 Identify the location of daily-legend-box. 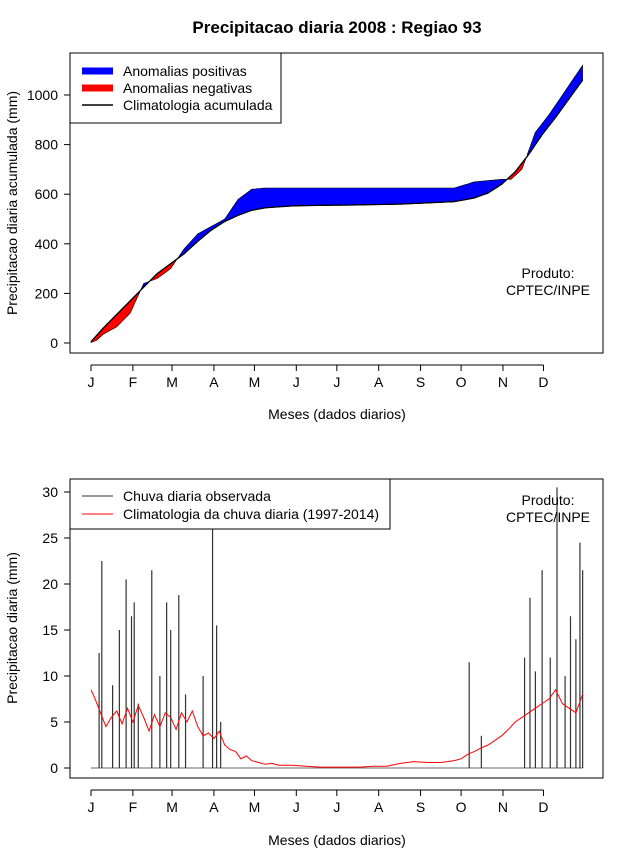
(230, 504).